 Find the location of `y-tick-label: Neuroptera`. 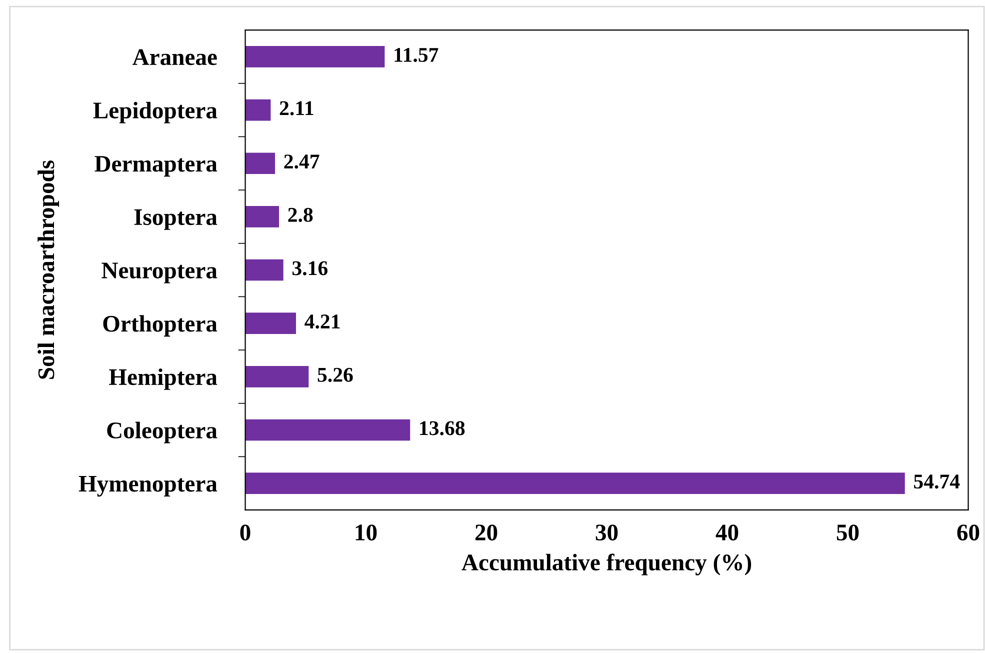

y-tick-label: Neuroptera is located at coordinates (160, 273).